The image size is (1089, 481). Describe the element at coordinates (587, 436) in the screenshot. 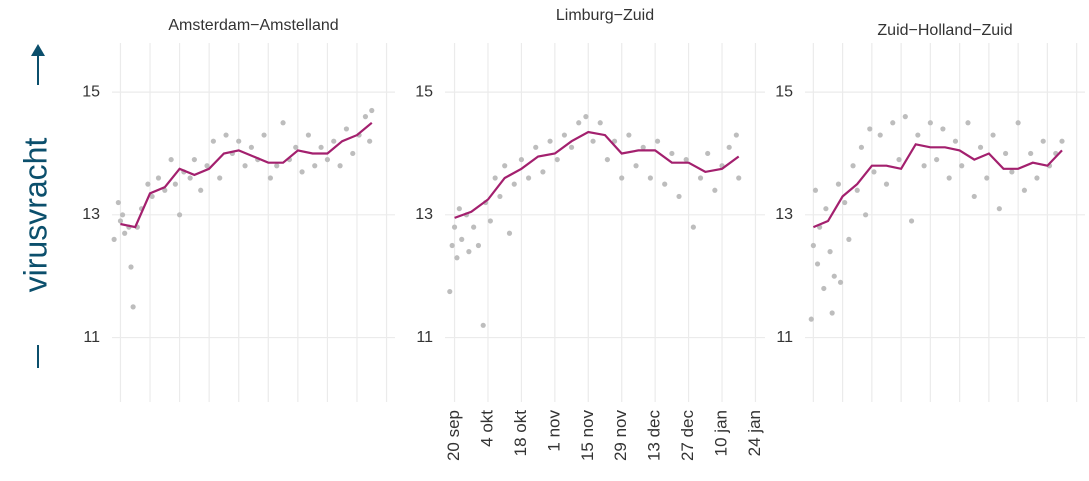

I see `x-tick-label: 15 nov` at that location.